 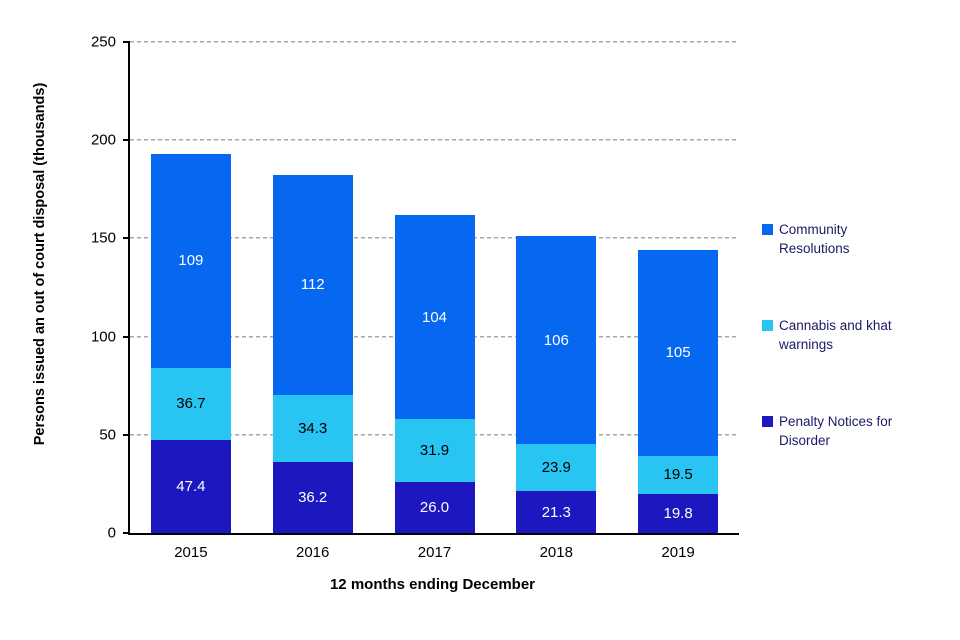 I want to click on y-tick-label: 250, so click(x=103, y=42).